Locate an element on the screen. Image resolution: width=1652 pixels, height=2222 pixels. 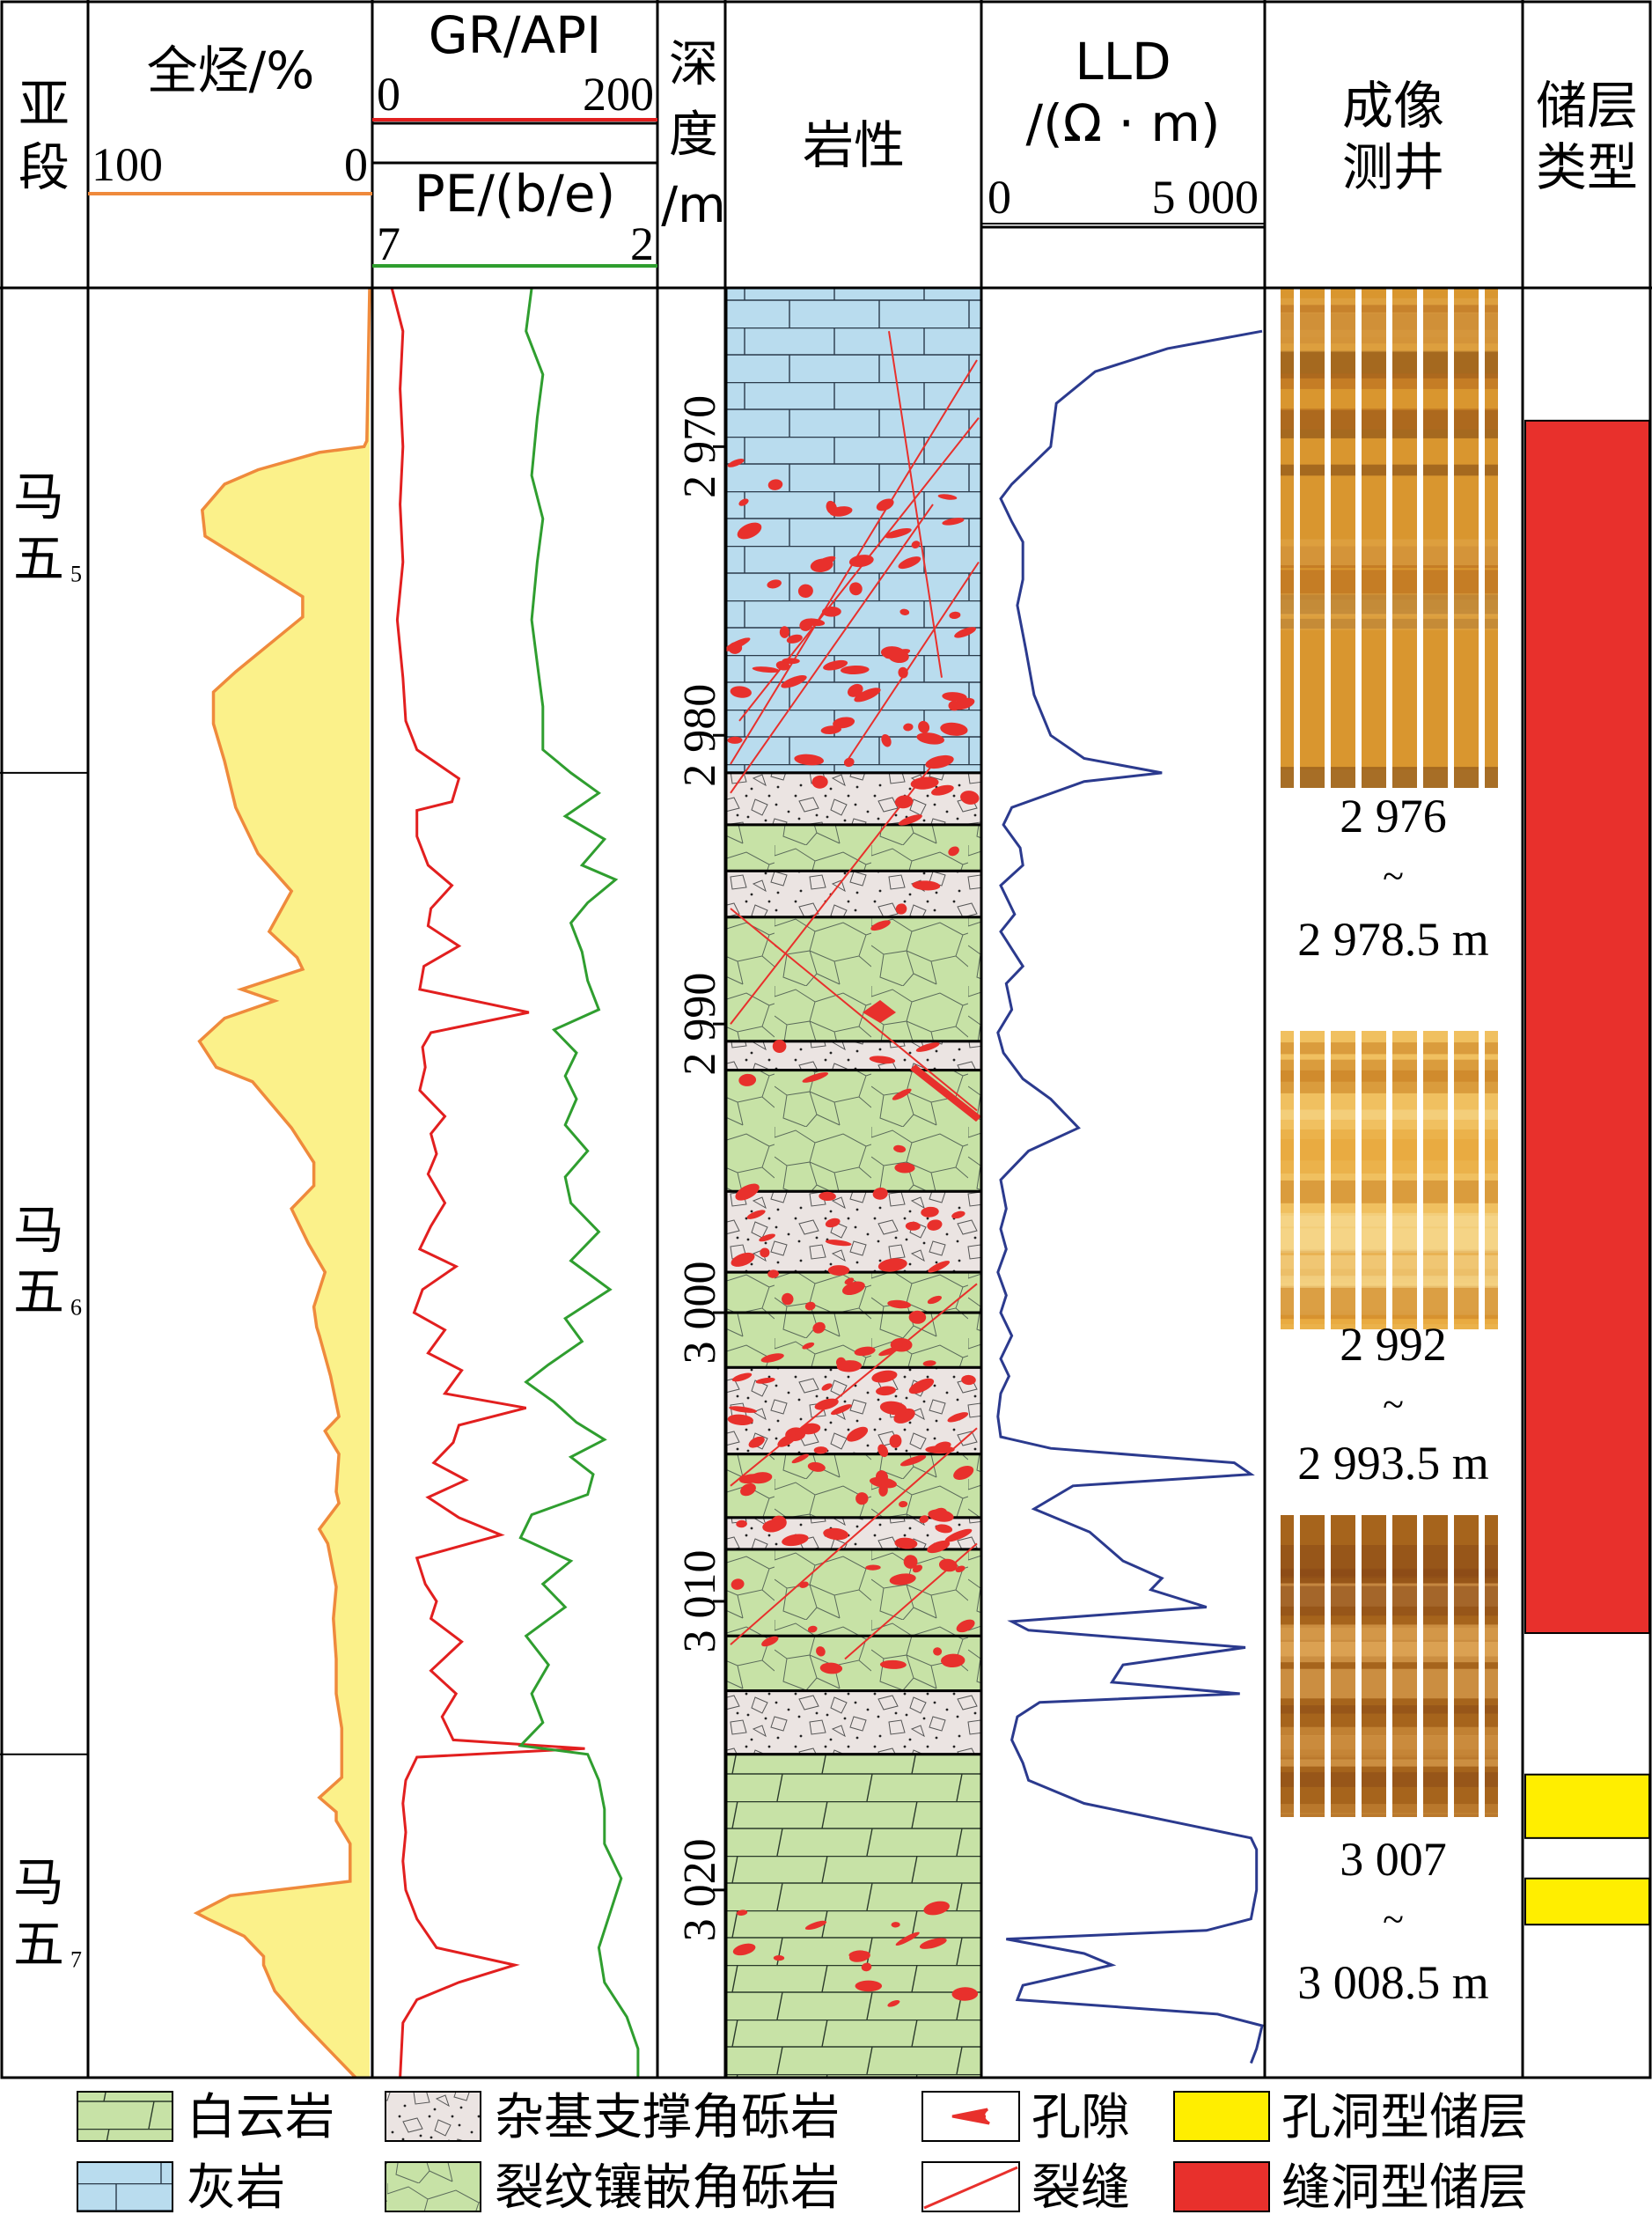
legend-label-pore-cavity: 孔洞型储层 is located at coordinates (1404, 2117).